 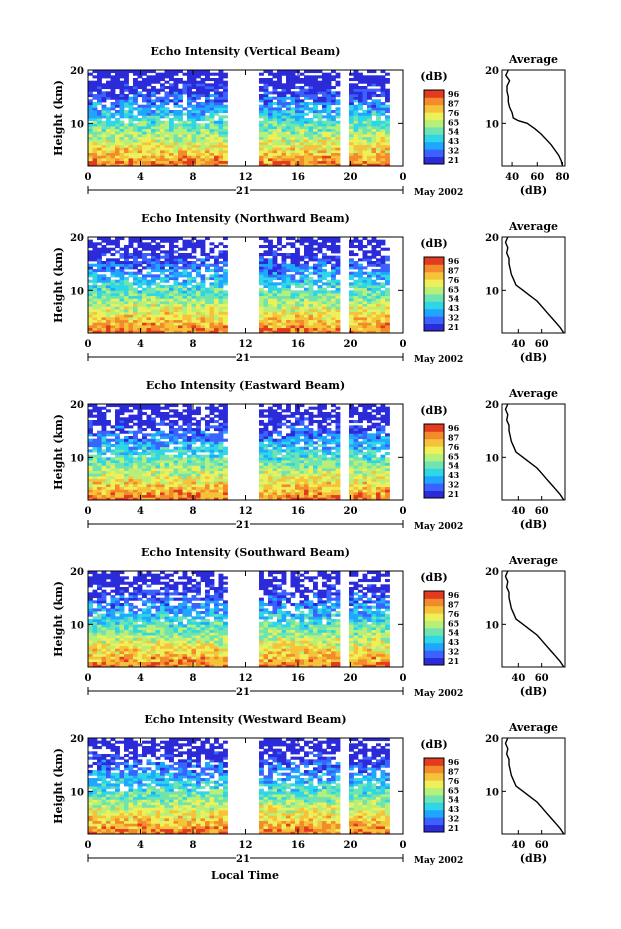 I want to click on x-tick-label: 8, so click(x=193, y=177).